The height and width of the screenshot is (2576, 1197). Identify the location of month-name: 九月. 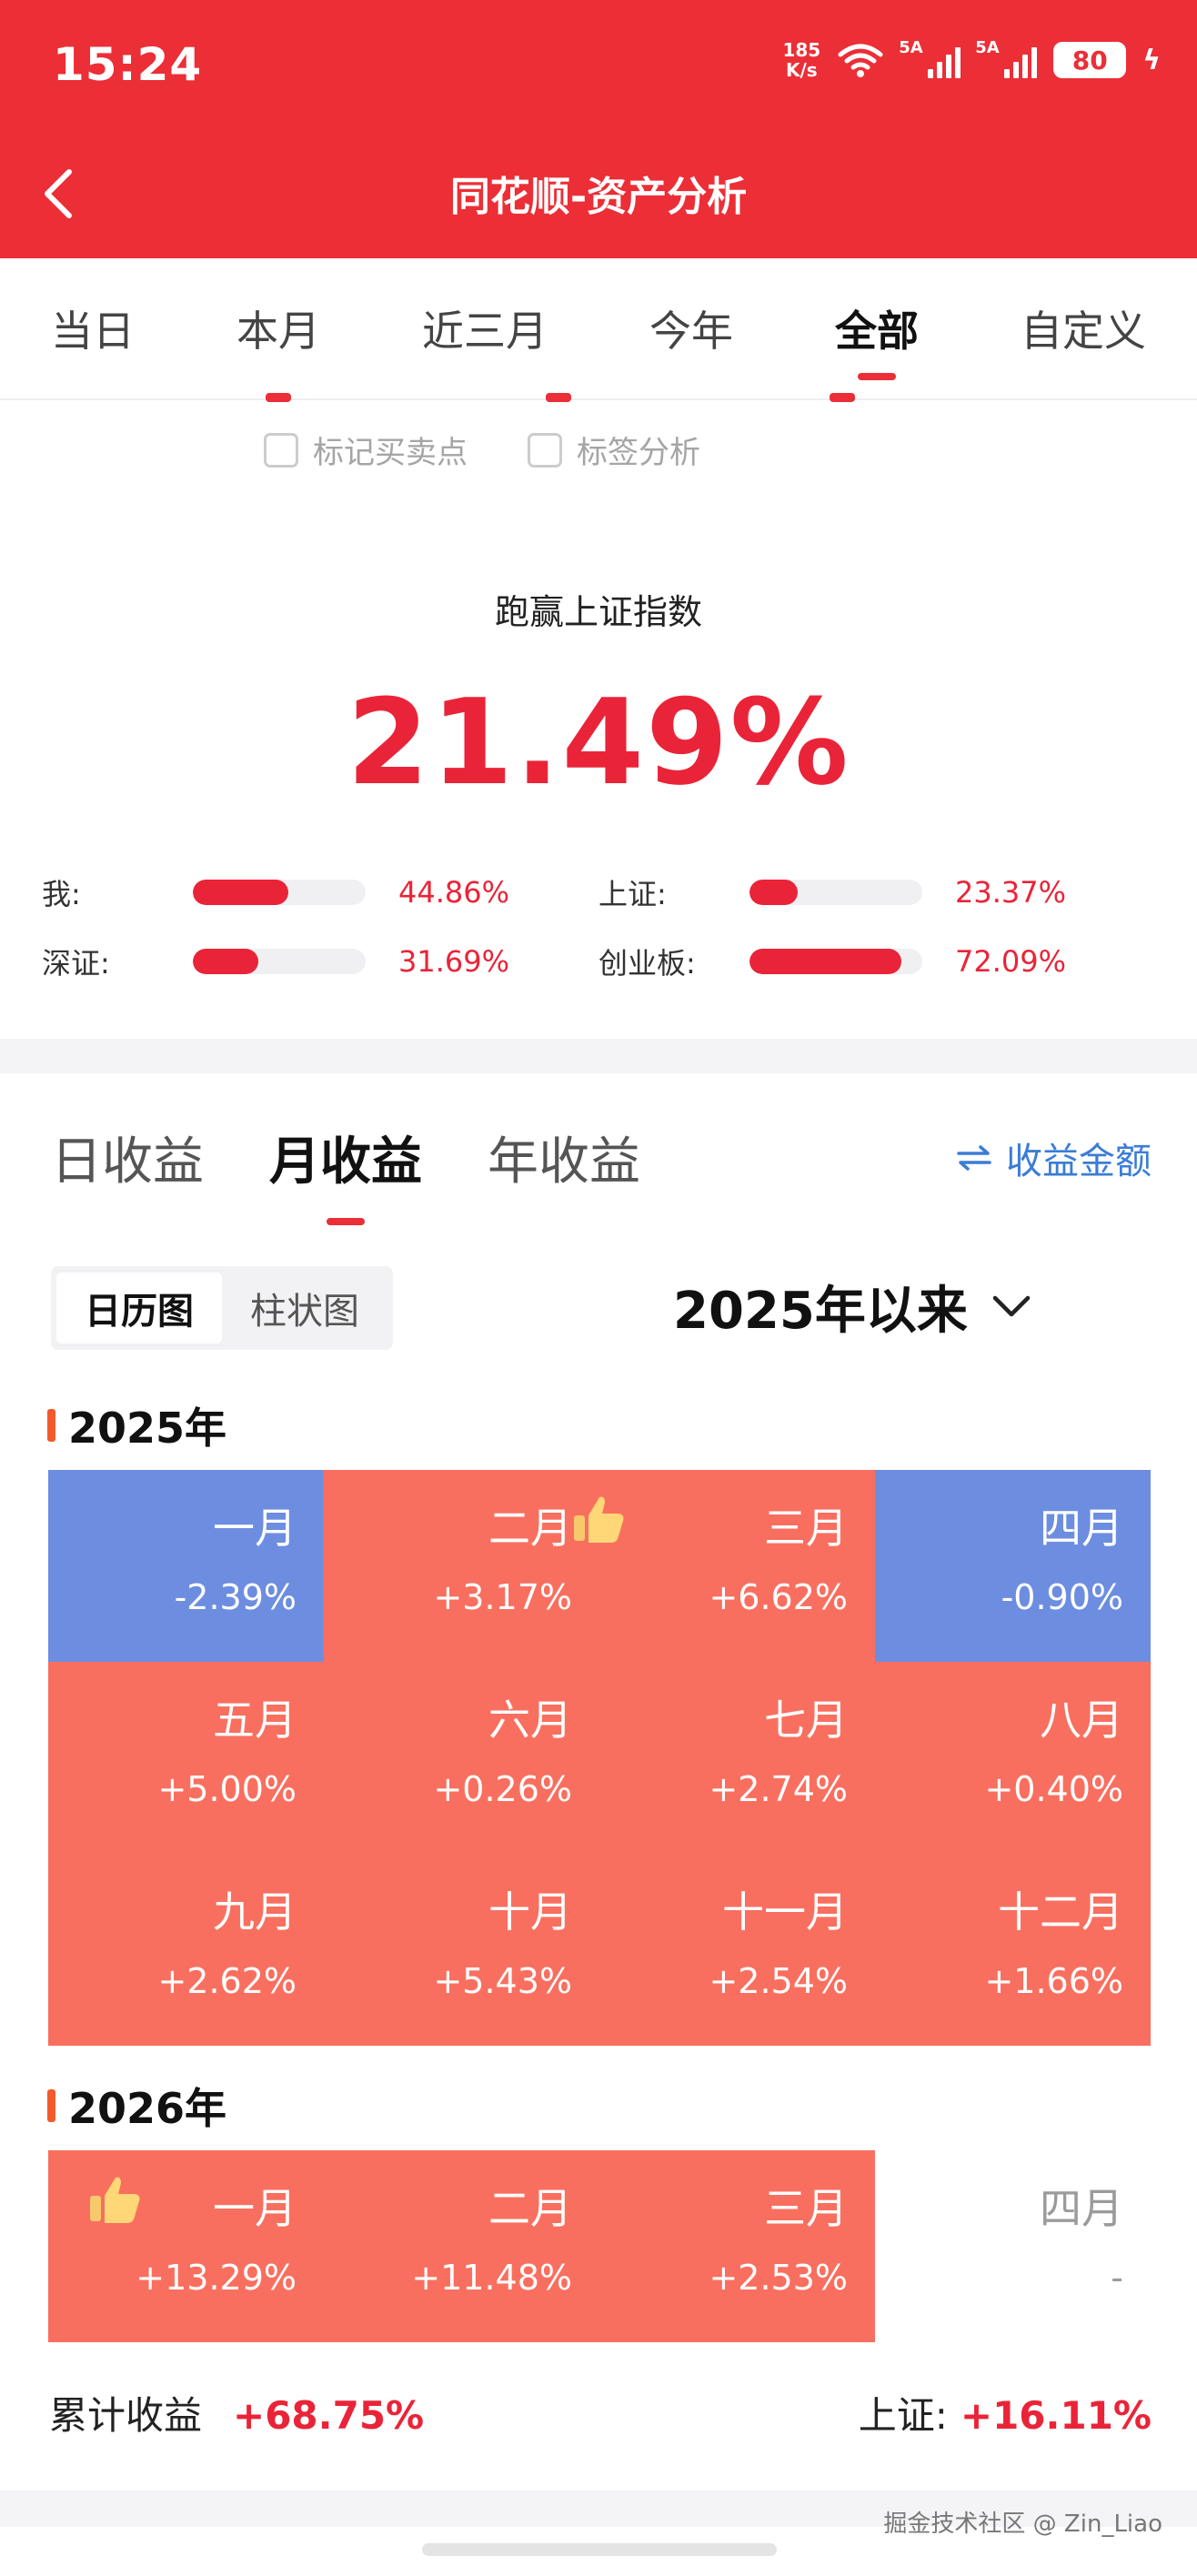
(255, 1912).